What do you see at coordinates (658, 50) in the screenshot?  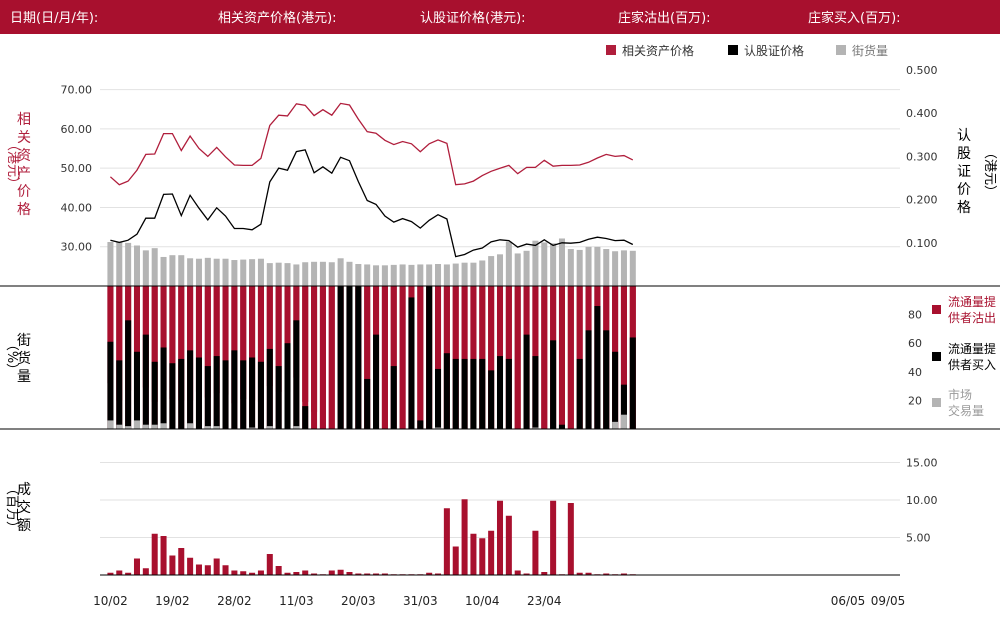 I see `legend-underlying-label: 相关资产价格` at bounding box center [658, 50].